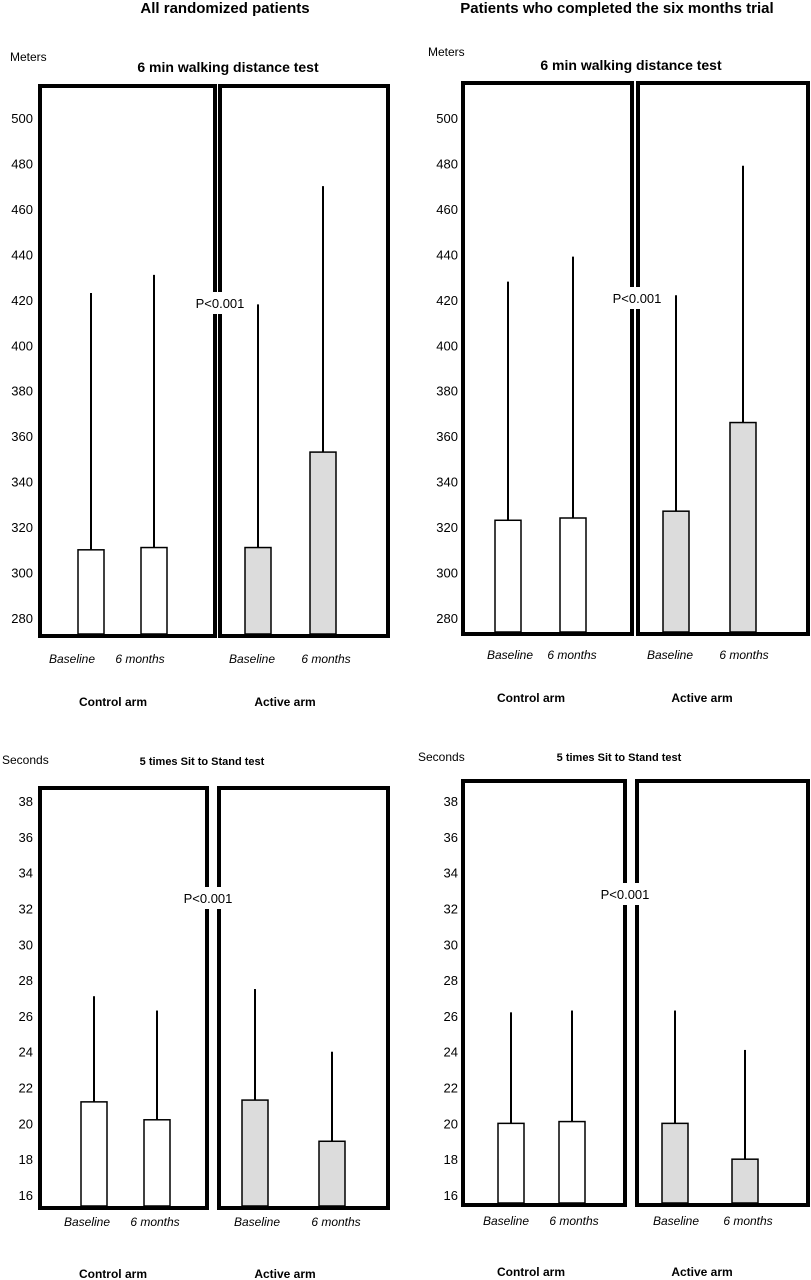 The image size is (811, 1280). What do you see at coordinates (26, 801) in the screenshot?
I see `y-tick-label: 38` at bounding box center [26, 801].